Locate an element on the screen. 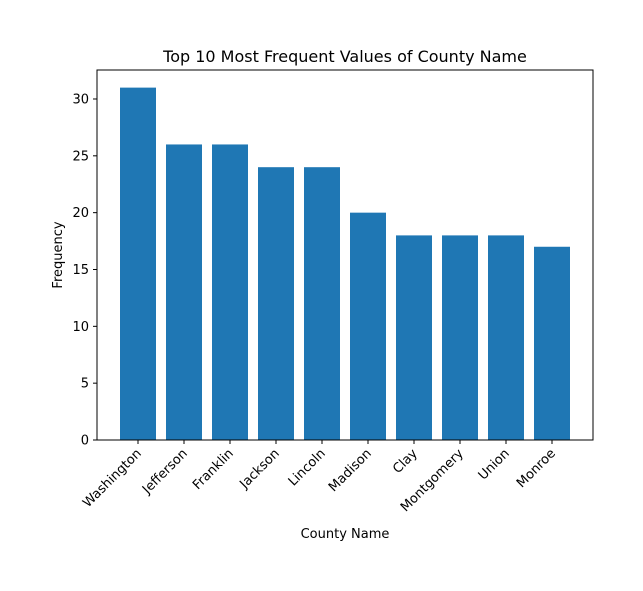  bar-monroe is located at coordinates (552, 343).